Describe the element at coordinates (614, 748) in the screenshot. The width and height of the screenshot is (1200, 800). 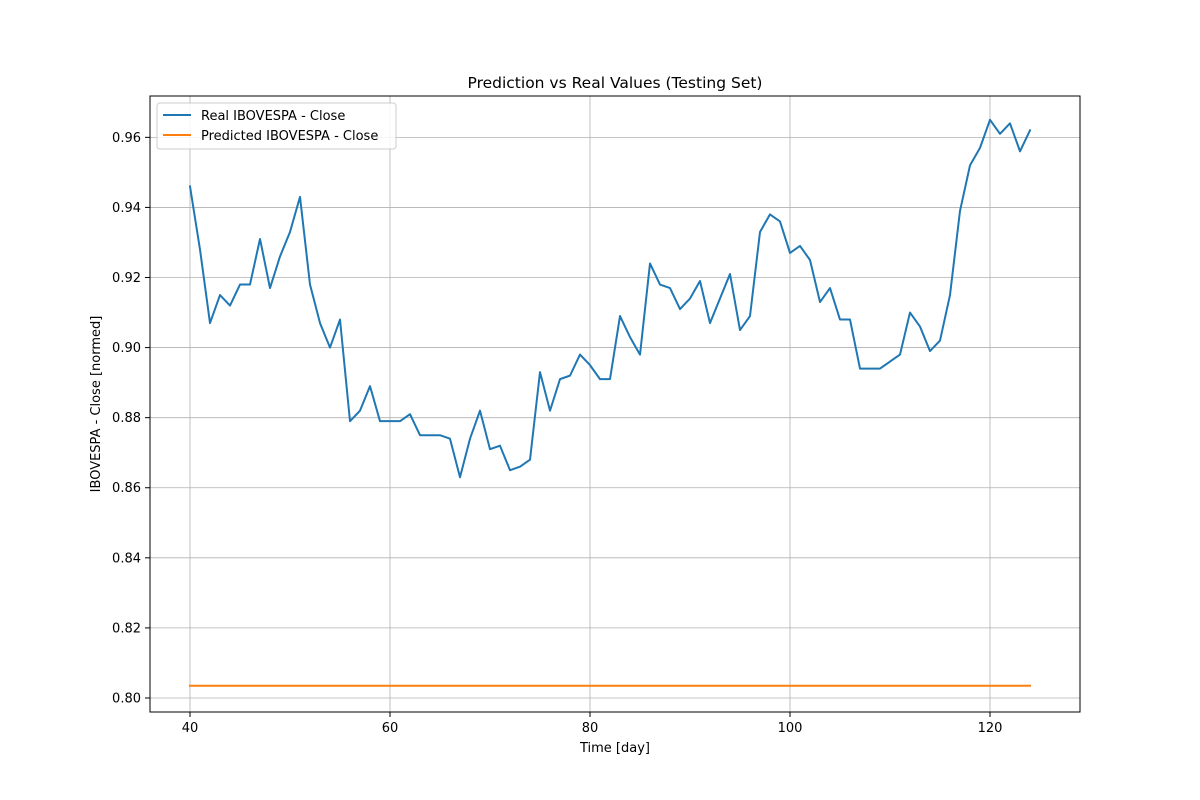
I see `x-axis-title: Time [day]` at that location.